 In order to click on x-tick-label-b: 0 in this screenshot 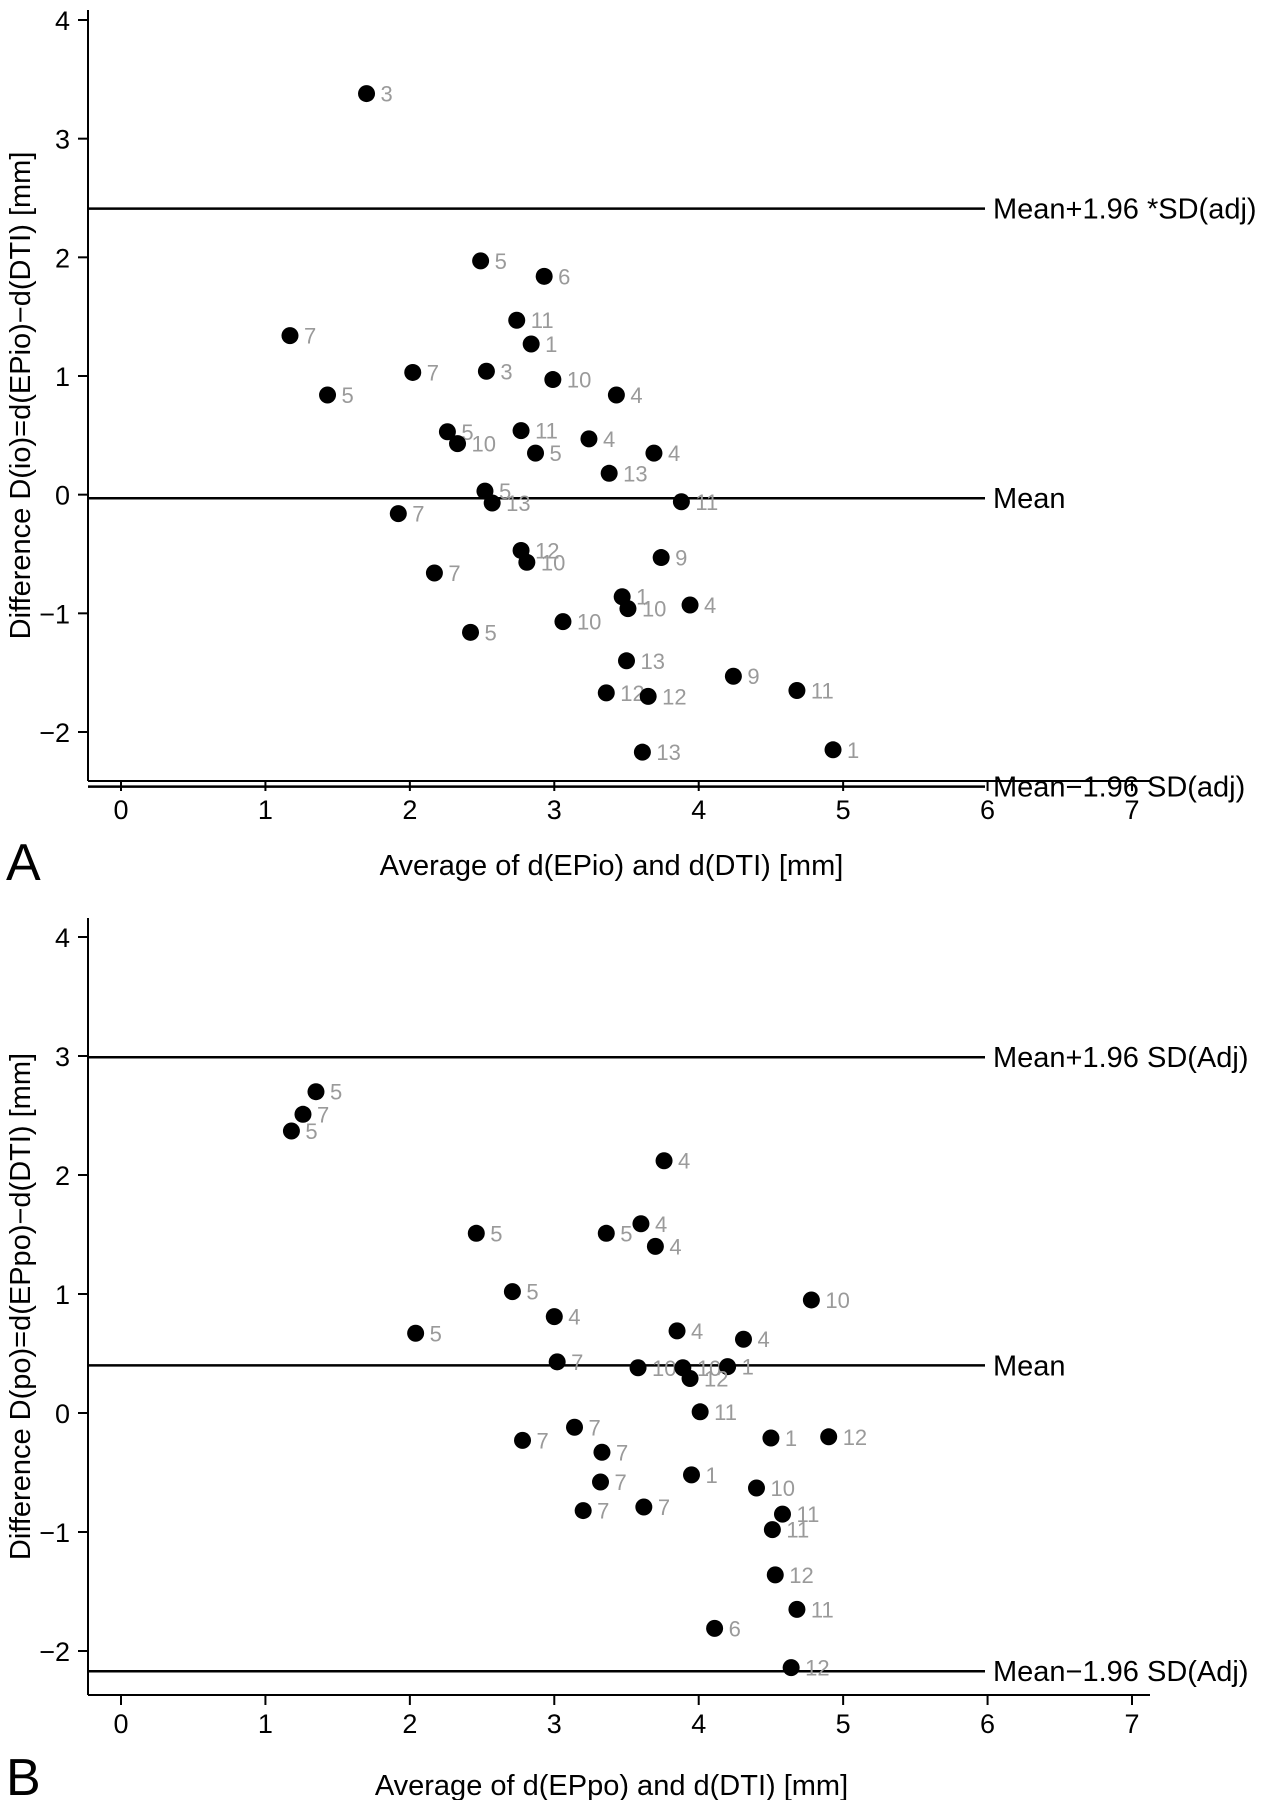, I will do `click(120, 1724)`.